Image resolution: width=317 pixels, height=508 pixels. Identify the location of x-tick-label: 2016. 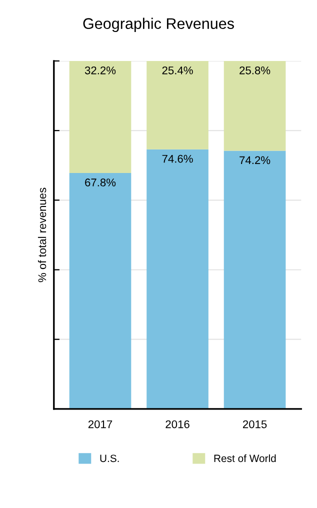
(178, 424).